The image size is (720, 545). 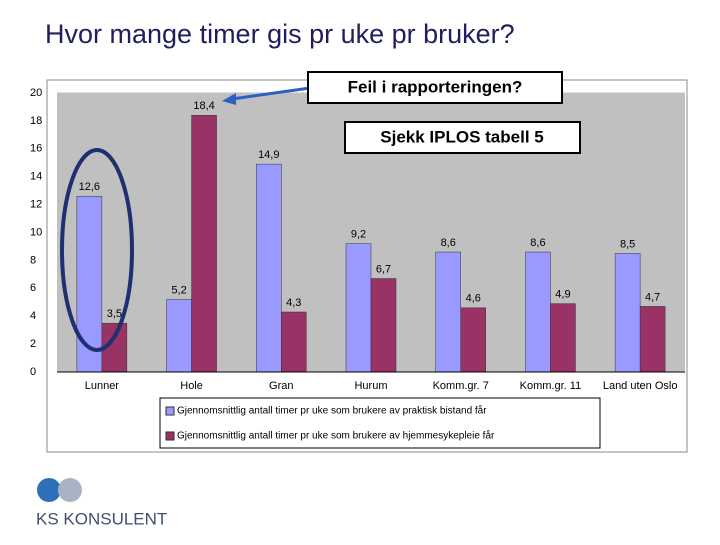 What do you see at coordinates (36, 149) in the screenshot?
I see `y-tick-label: 16` at bounding box center [36, 149].